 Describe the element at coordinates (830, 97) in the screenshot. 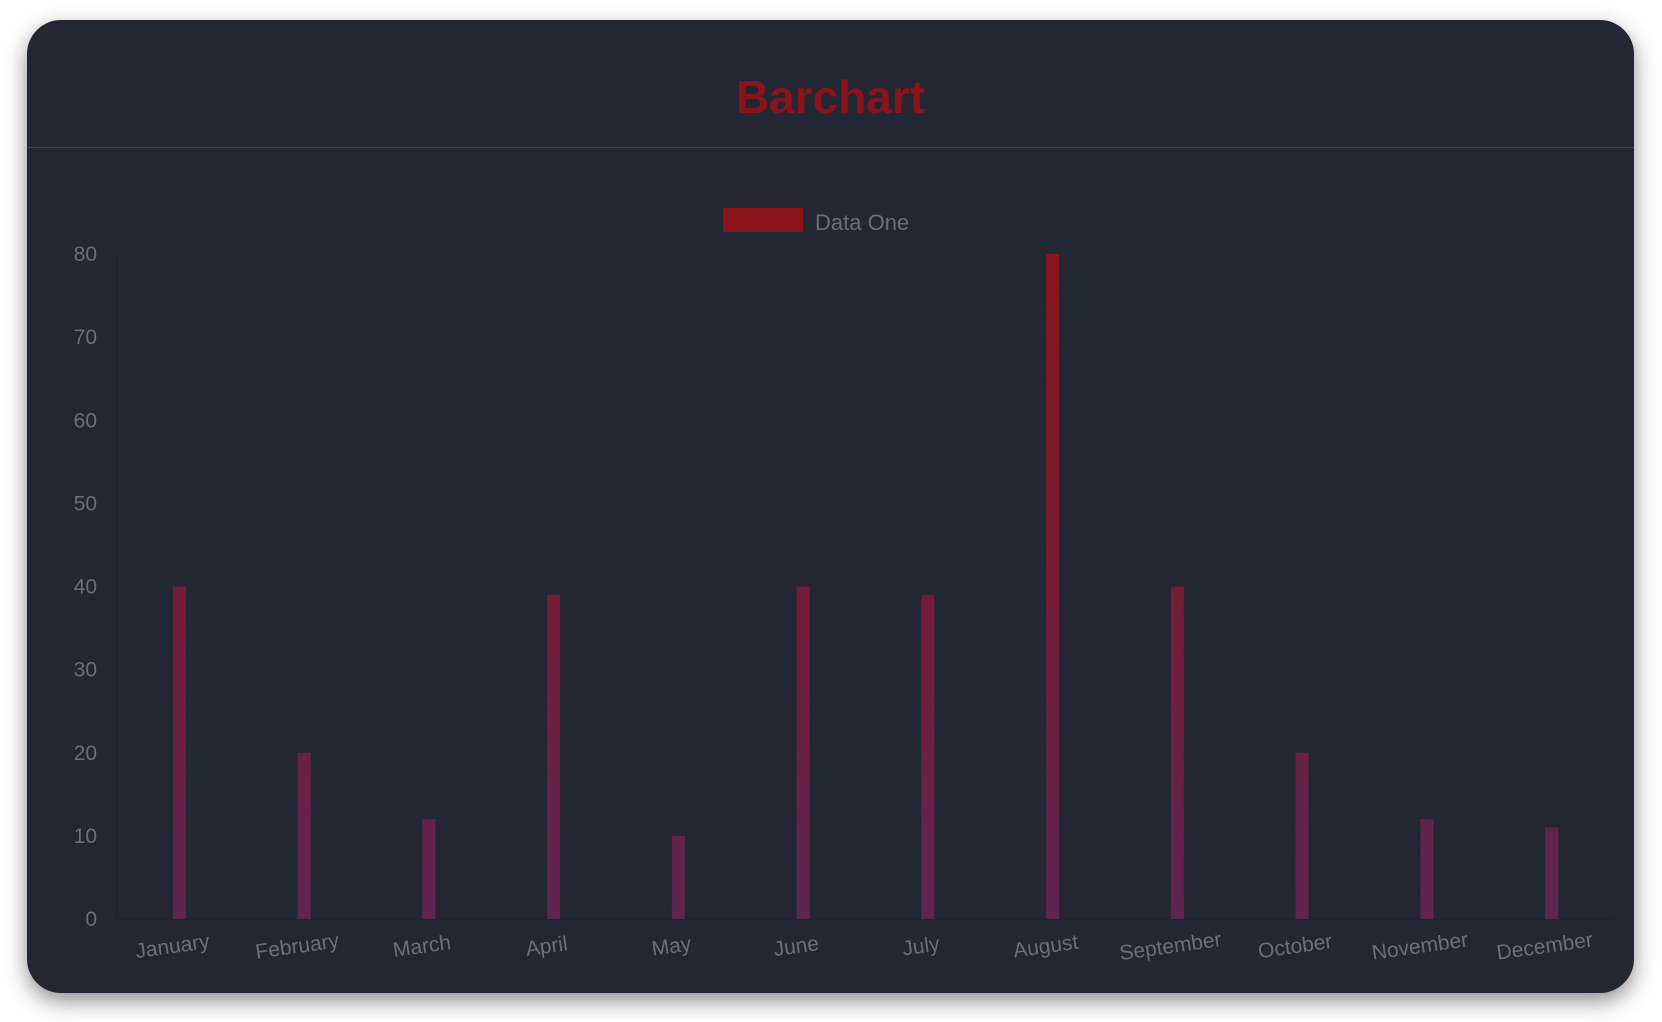

I see `chart-title: Barchart` at that location.